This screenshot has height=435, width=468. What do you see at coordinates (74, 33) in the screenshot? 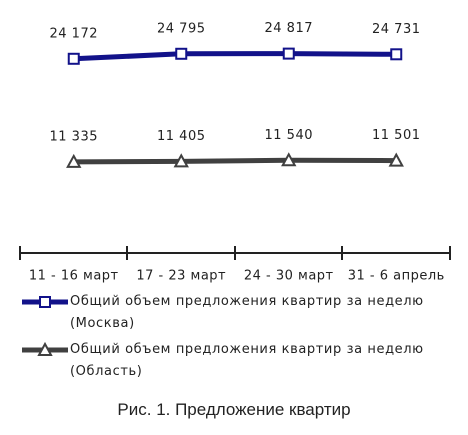
I see `data-label: 24 172` at bounding box center [74, 33].